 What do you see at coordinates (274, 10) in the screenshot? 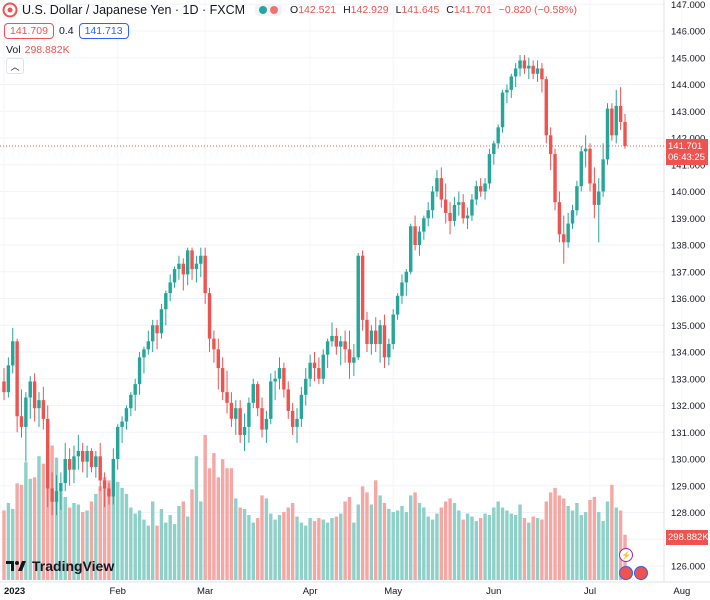
I see `market-closed-dot` at bounding box center [274, 10].